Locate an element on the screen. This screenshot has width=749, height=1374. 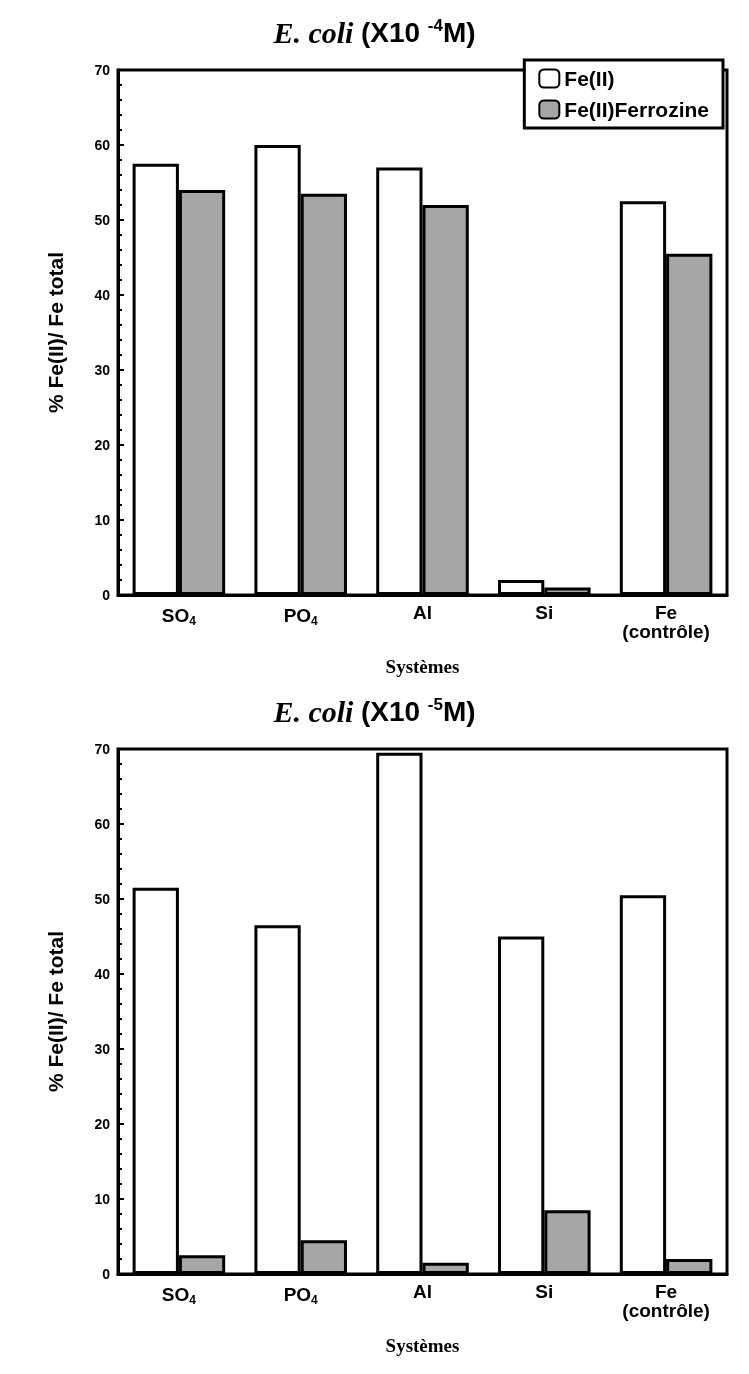
legend-label: Fe(II) is located at coordinates (589, 78).